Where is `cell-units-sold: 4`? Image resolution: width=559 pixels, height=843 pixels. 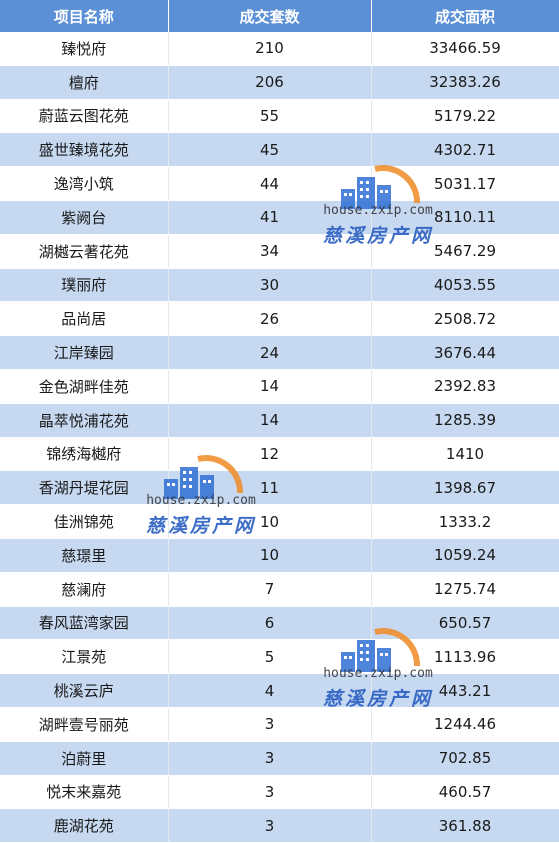 cell-units-sold: 4 is located at coordinates (270, 690).